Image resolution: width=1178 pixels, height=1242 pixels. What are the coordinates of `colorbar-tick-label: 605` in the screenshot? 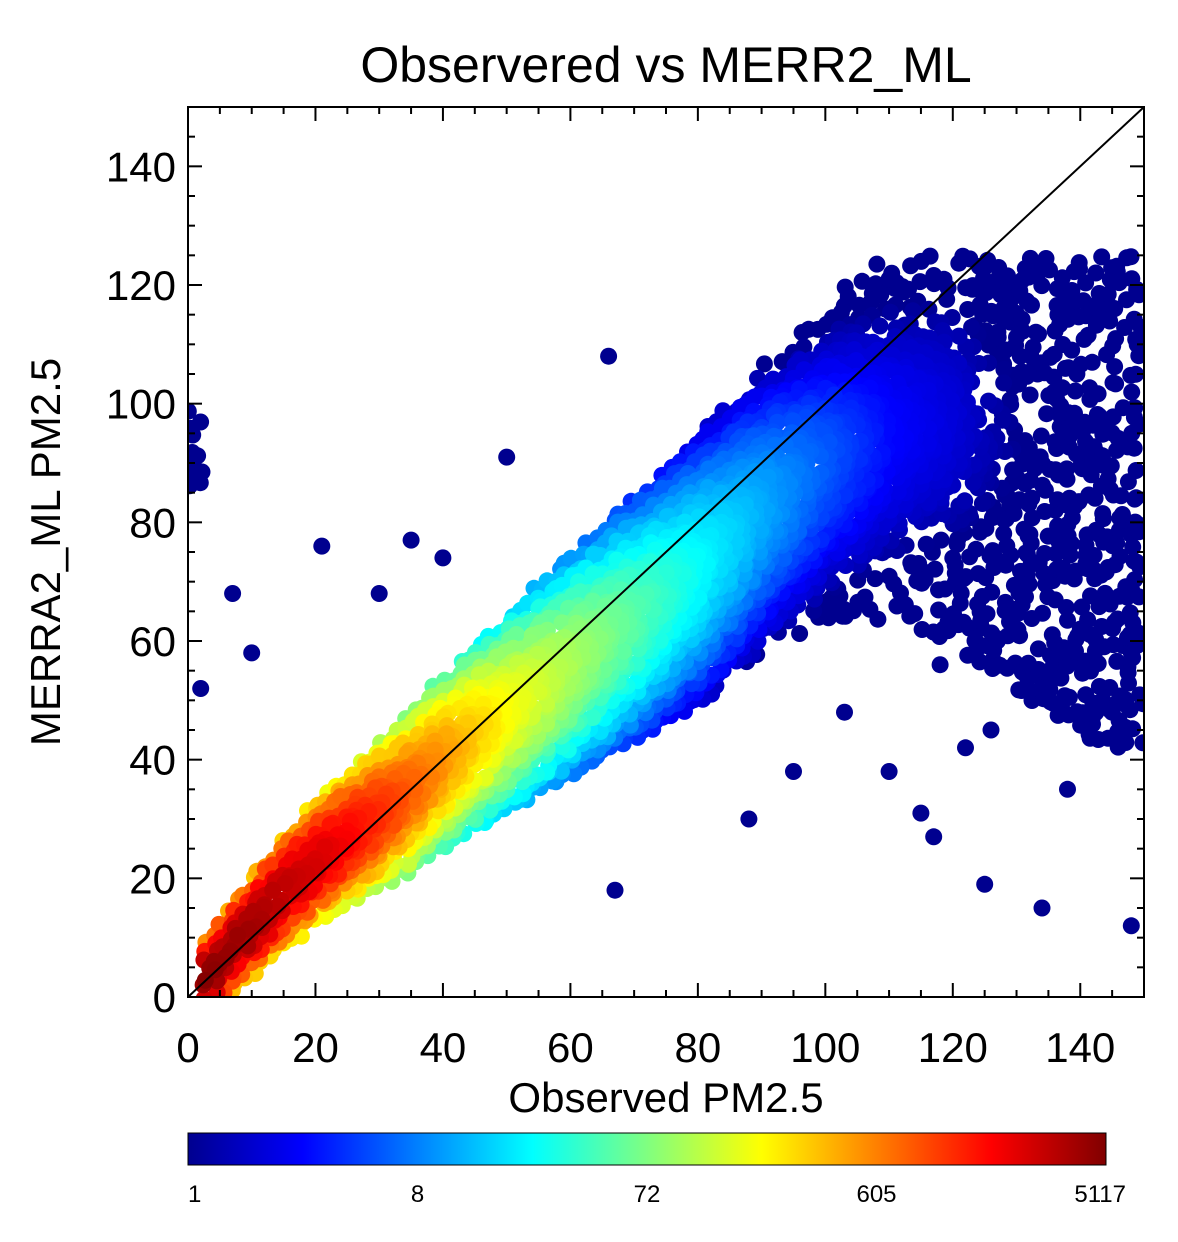 It's located at (876, 1194).